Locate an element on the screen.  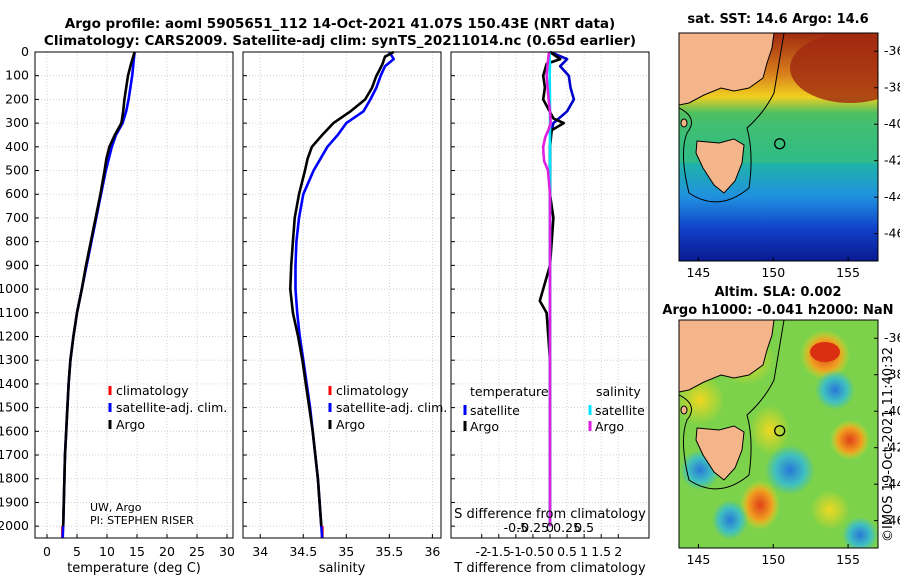
y-tick-label: 1800 is located at coordinates (14, 478).